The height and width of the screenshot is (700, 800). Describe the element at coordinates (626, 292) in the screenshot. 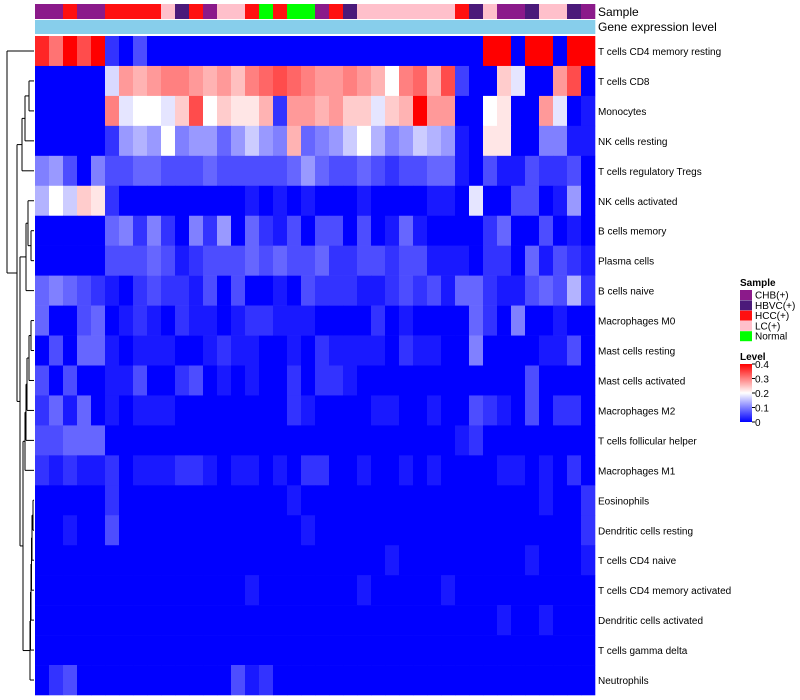

I see `row-label: B cells naive` at that location.